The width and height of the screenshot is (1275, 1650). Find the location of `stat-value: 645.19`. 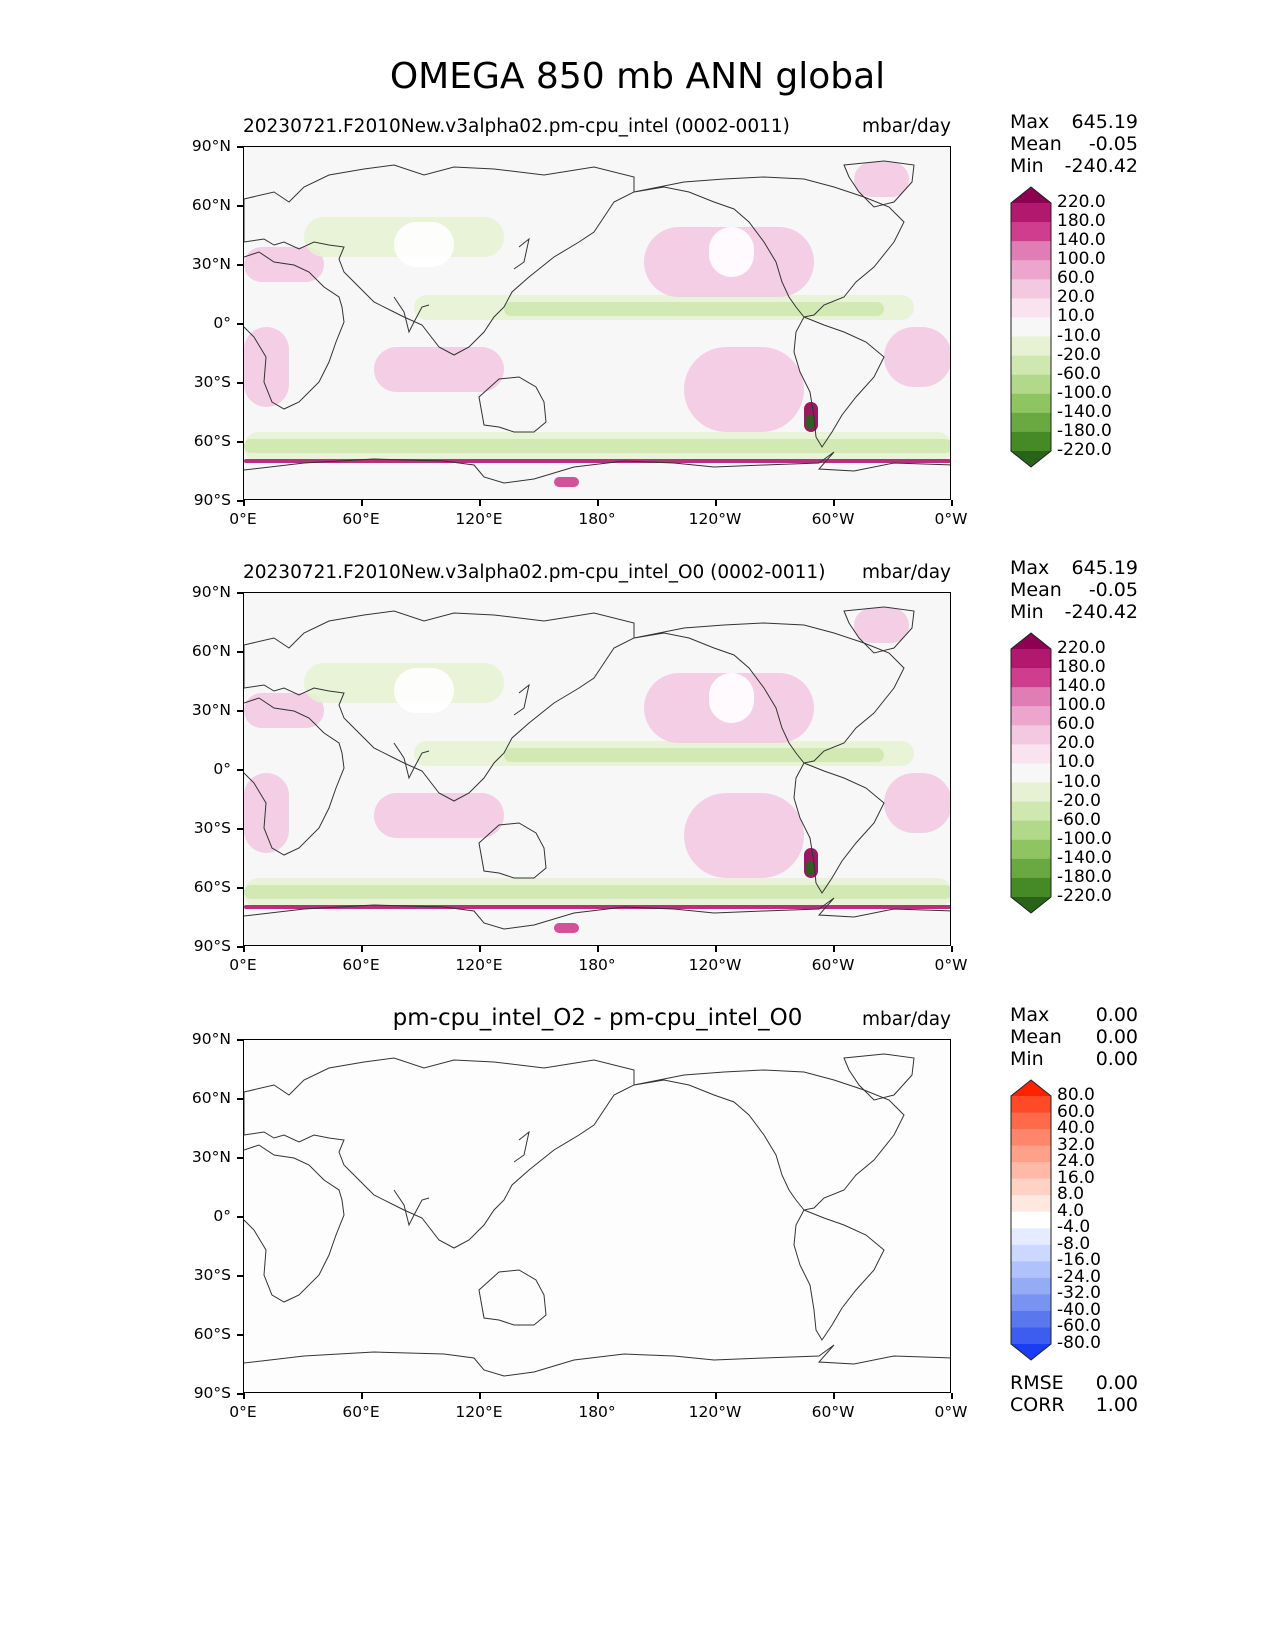

stat-value: 645.19 is located at coordinates (1104, 122).